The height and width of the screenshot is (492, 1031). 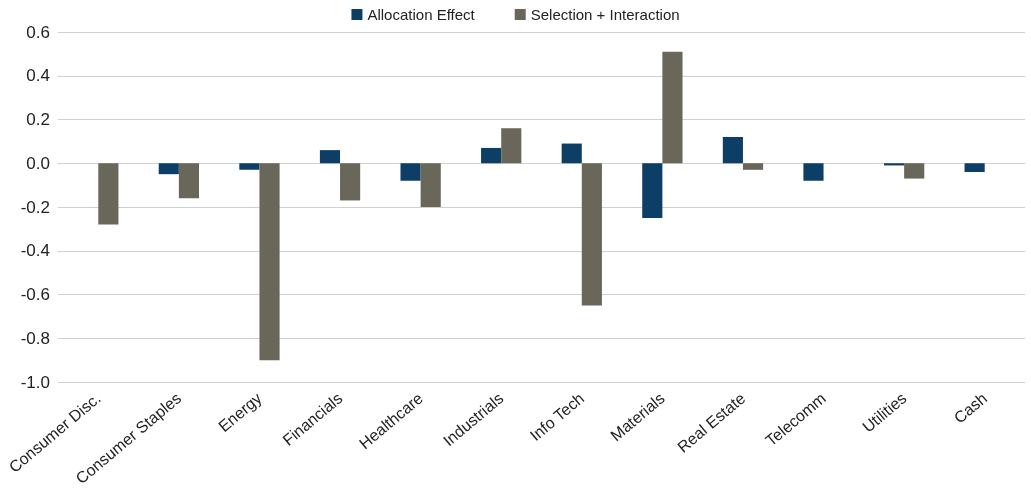 I want to click on y-tick-label: -0.6, so click(x=35, y=294).